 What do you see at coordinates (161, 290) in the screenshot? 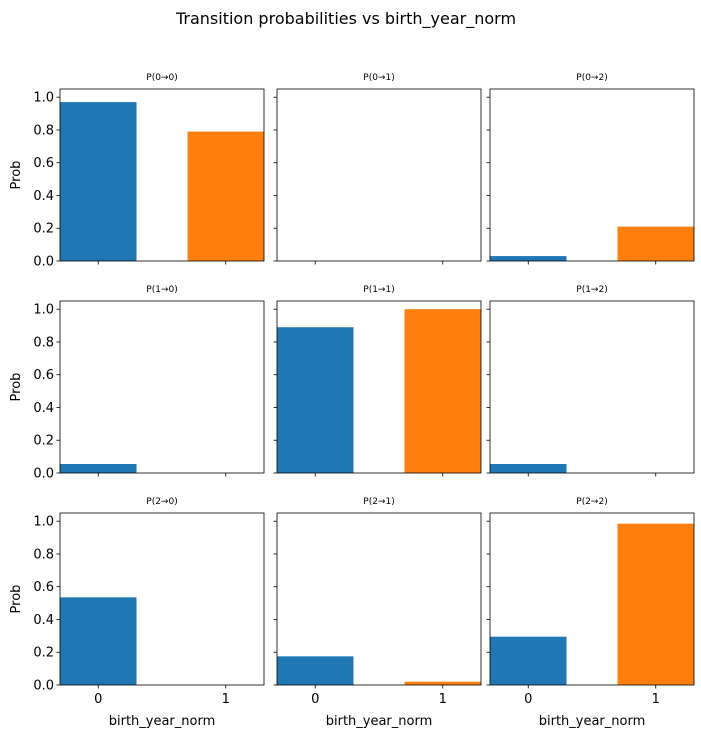
I see `subplot-title: P(1→0)` at bounding box center [161, 290].